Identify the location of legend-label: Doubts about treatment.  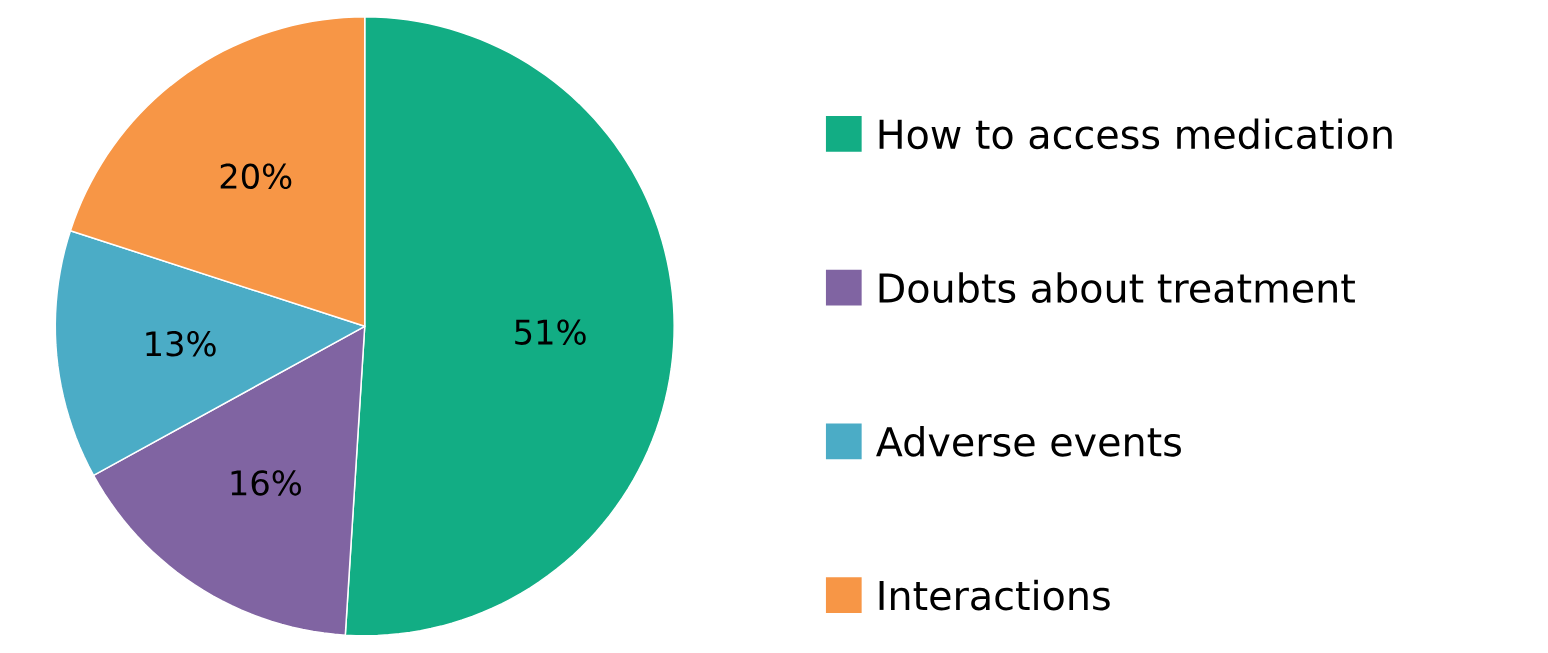
(1117, 288).